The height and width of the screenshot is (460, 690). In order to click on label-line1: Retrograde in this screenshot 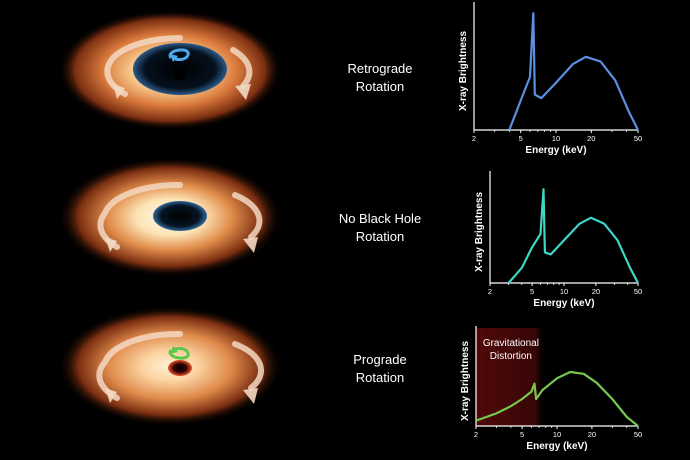, I will do `click(380, 68)`.